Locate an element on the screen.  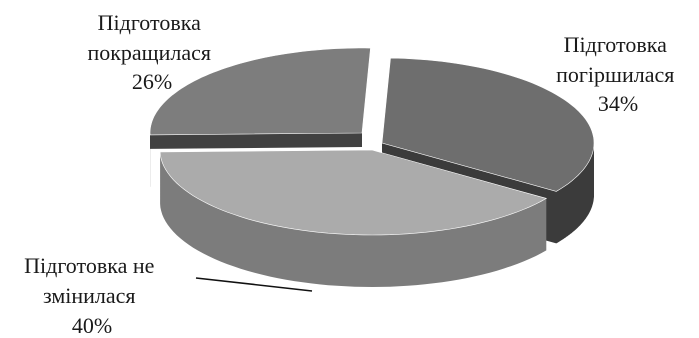
label-unchanged-value: 40% is located at coordinates (92, 325).